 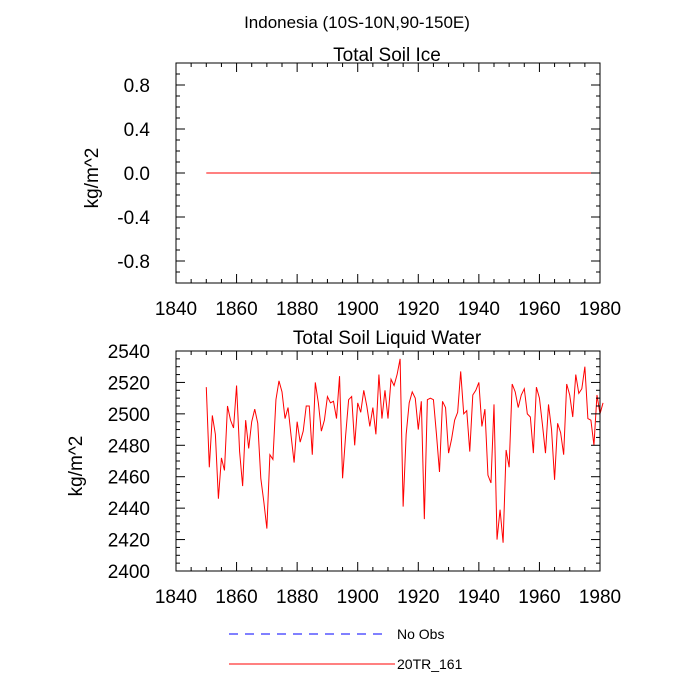 I want to click on y-tick-label: 0.8, so click(x=137, y=86).